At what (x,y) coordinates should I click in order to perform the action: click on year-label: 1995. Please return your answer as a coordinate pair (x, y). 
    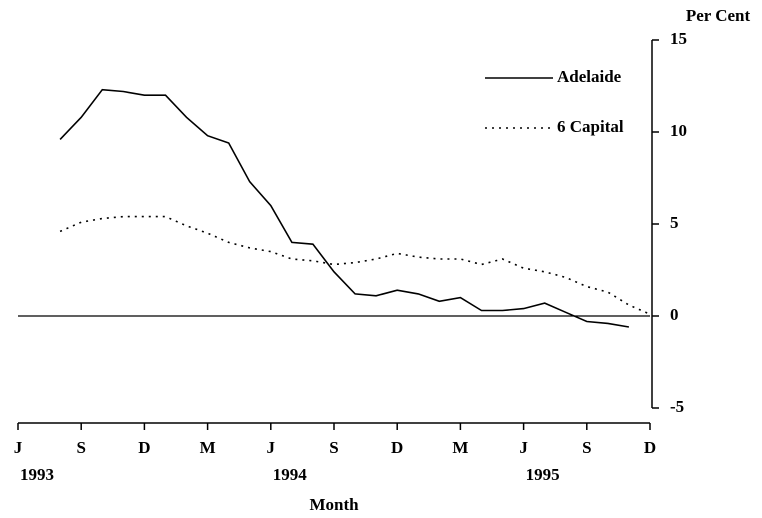
    Looking at the image, I should click on (543, 474).